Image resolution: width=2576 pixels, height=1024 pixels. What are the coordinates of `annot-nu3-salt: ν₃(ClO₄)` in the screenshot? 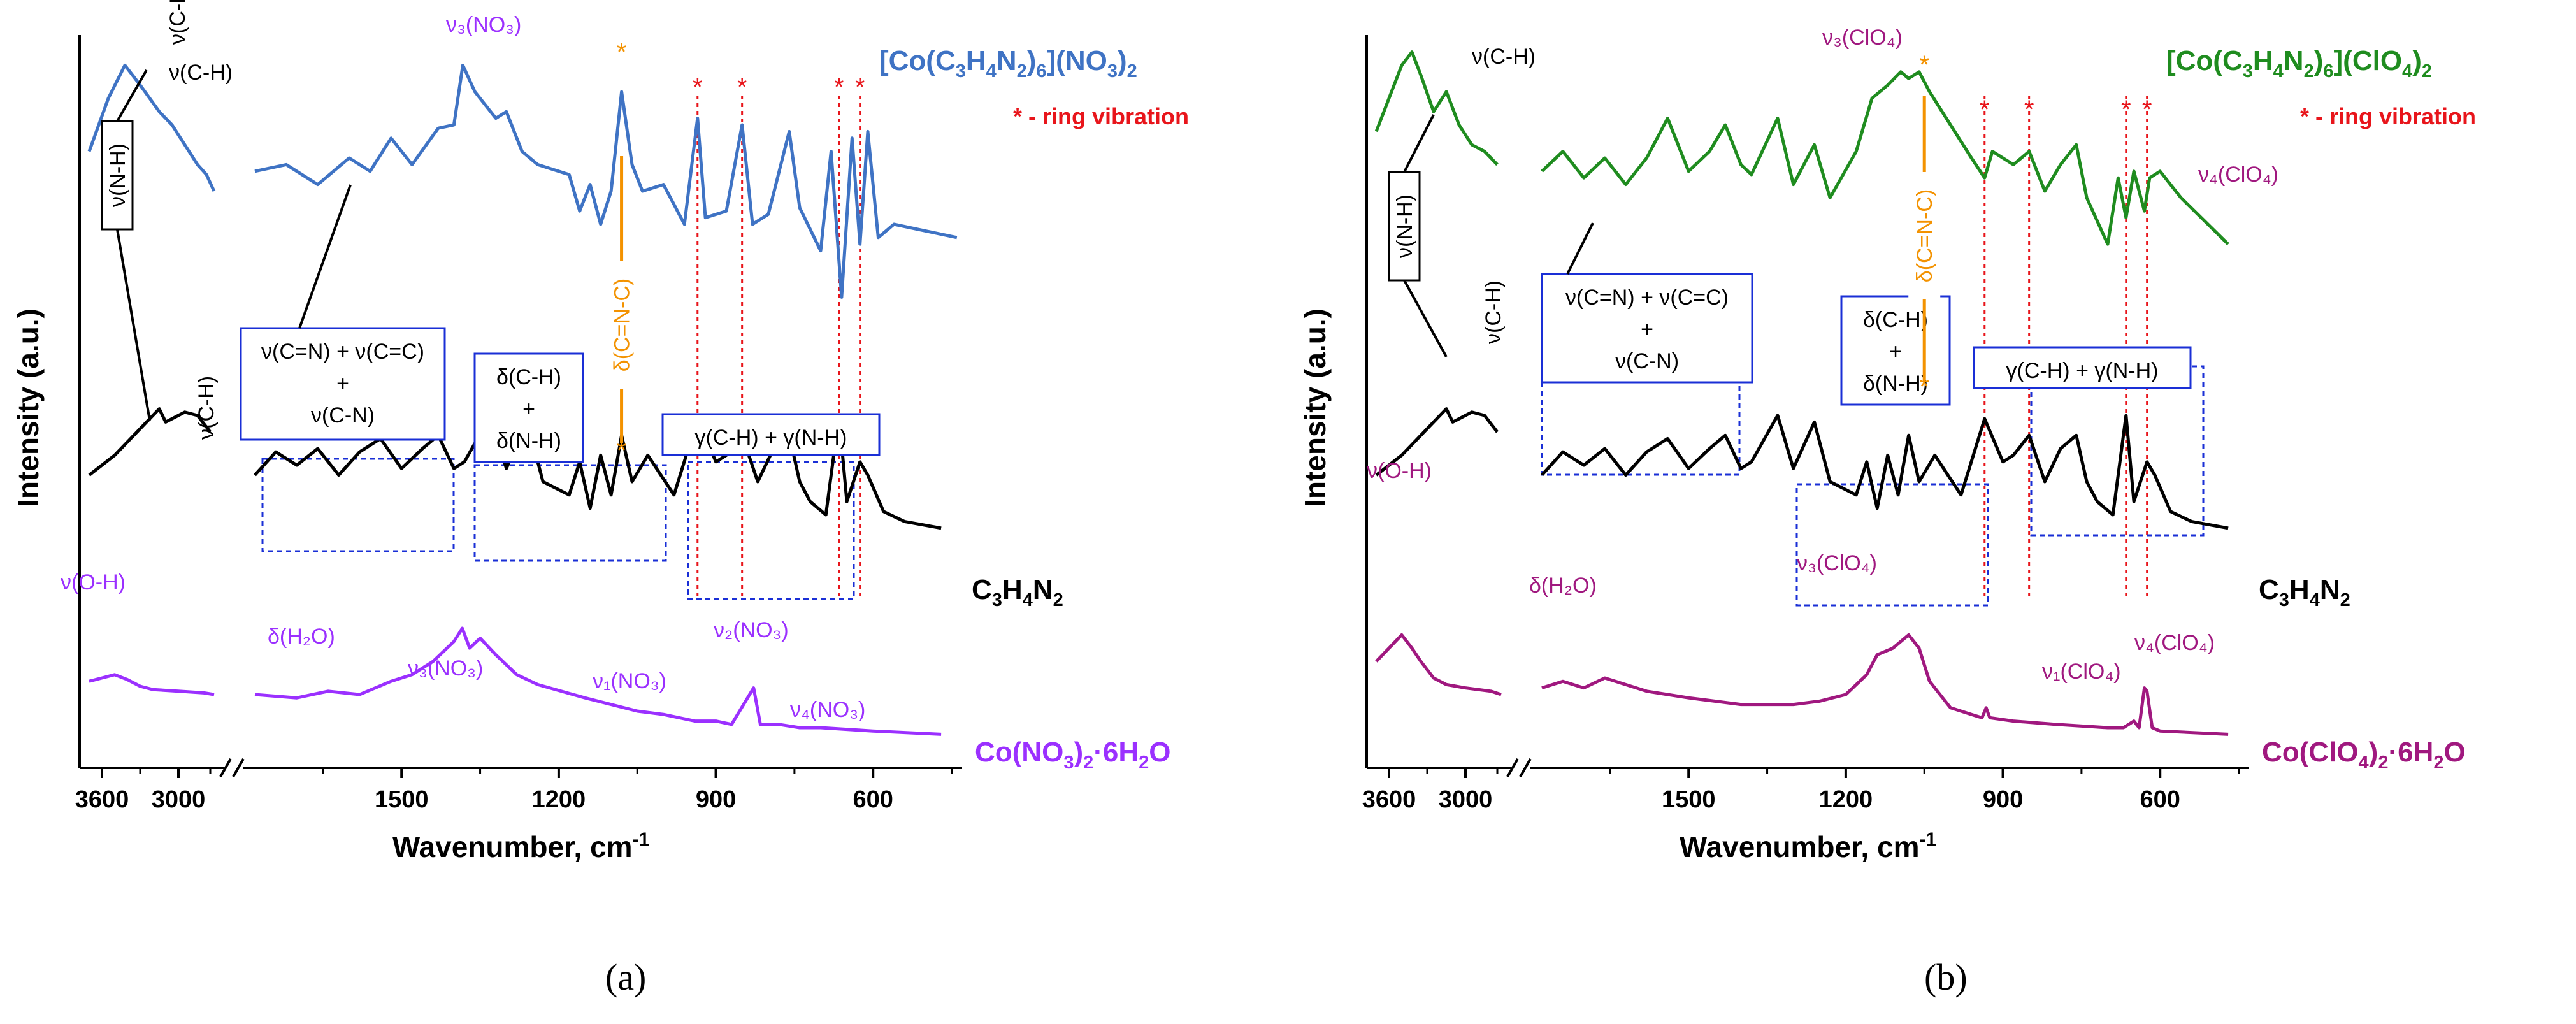 It's located at (1837, 563).